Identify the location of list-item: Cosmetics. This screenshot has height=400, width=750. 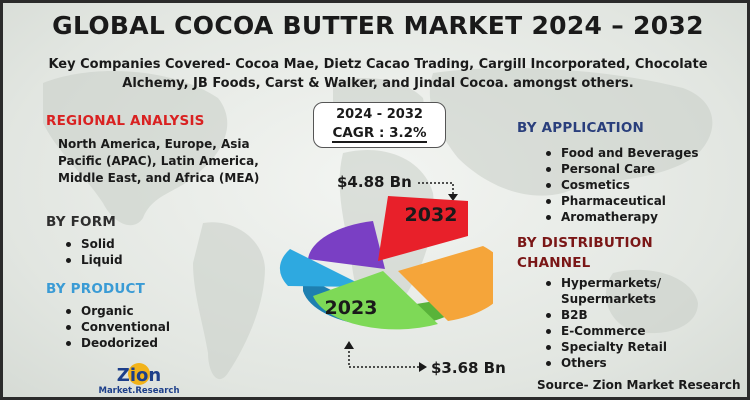
(621, 185).